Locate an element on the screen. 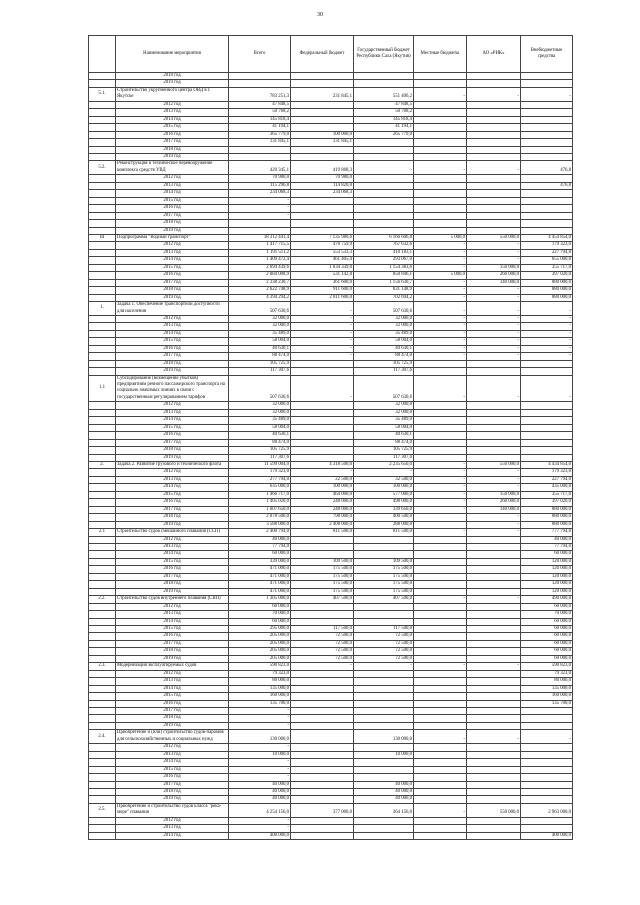 The width and height of the screenshot is (640, 905). row-name: 2017 год is located at coordinates (172, 356).